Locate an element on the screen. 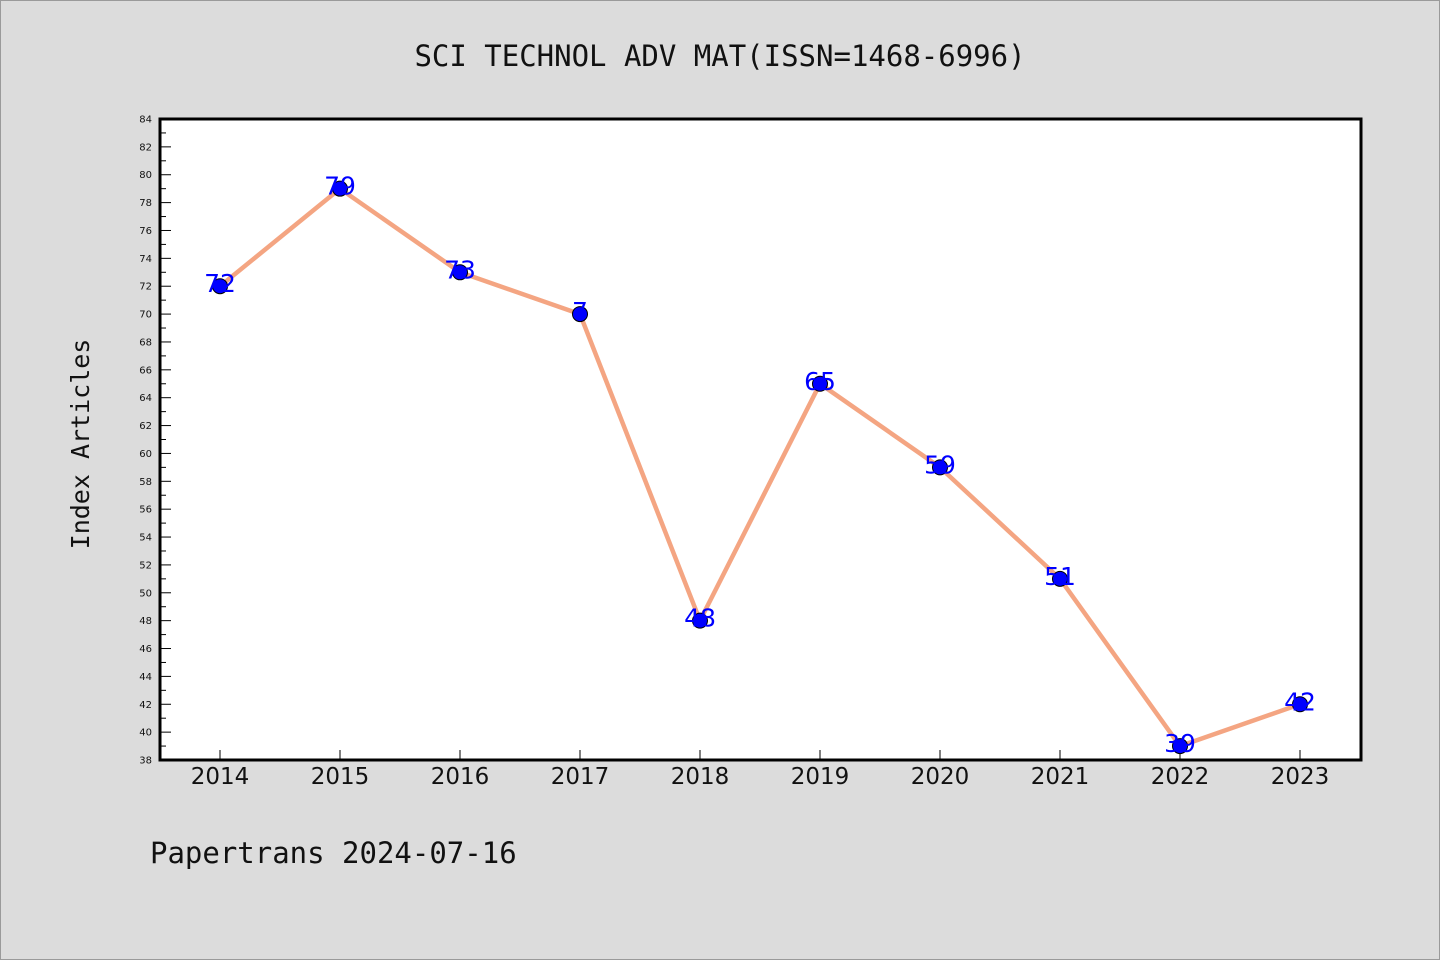 The width and height of the screenshot is (1440, 960). data-label: 59 is located at coordinates (940, 464).